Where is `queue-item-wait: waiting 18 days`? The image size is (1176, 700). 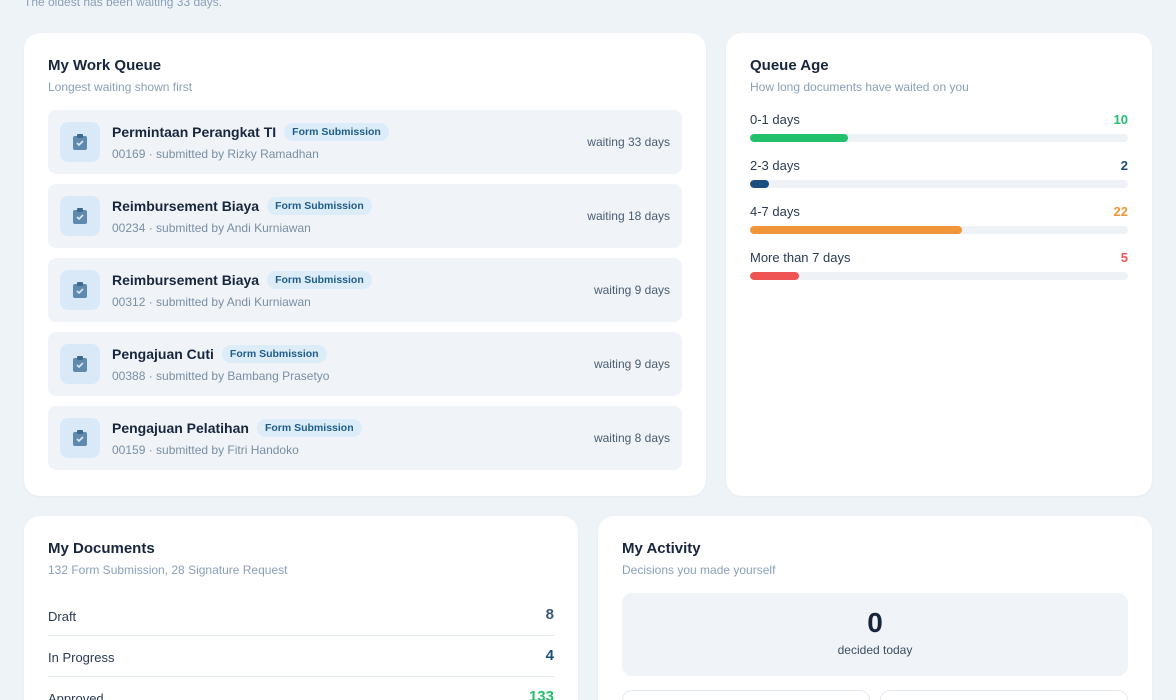 queue-item-wait: waiting 18 days is located at coordinates (628, 216).